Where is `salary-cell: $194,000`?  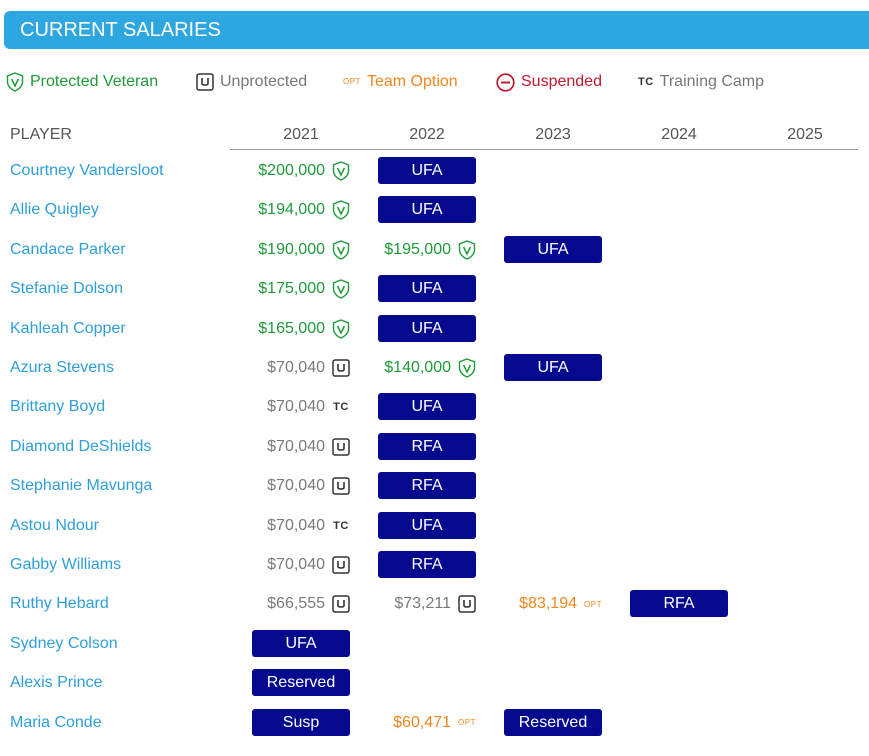 salary-cell: $194,000 is located at coordinates (294, 209).